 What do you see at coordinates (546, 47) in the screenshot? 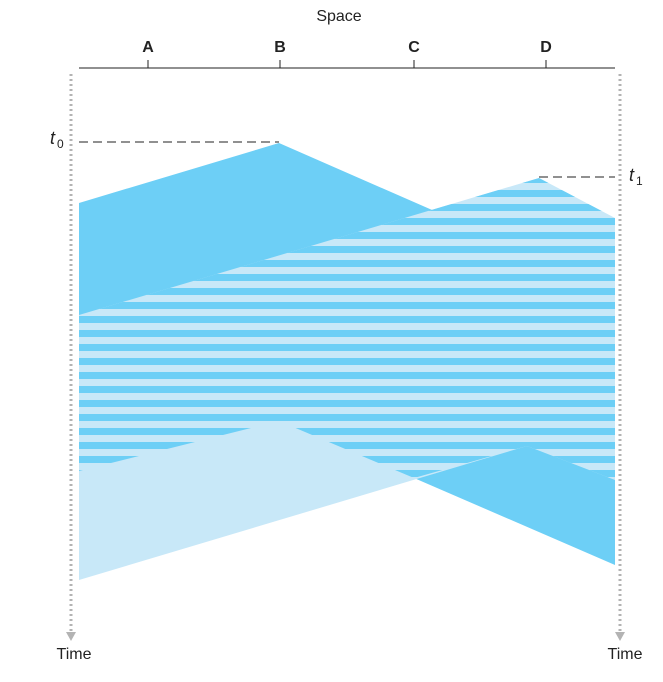
I see `node-label-d: D` at bounding box center [546, 47].